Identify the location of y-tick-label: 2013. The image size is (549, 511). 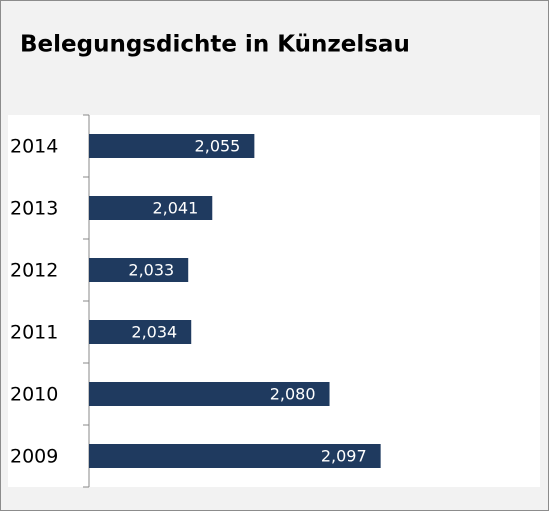
(34, 209).